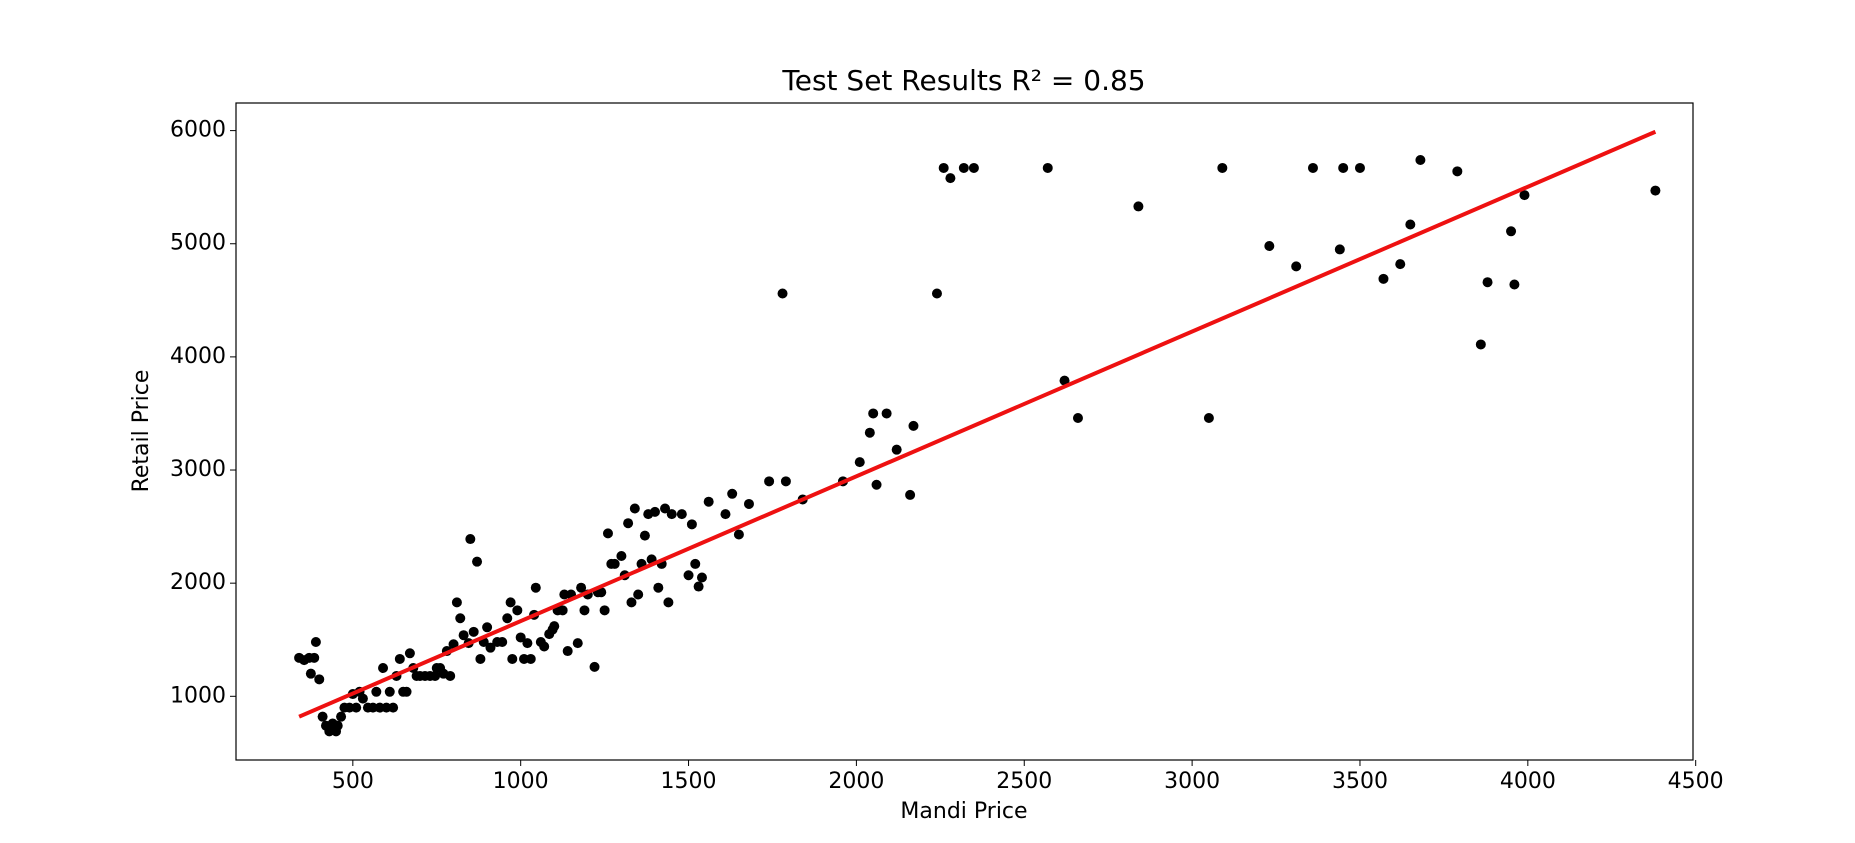  What do you see at coordinates (689, 781) in the screenshot?
I see `x-tick-label: 1500` at bounding box center [689, 781].